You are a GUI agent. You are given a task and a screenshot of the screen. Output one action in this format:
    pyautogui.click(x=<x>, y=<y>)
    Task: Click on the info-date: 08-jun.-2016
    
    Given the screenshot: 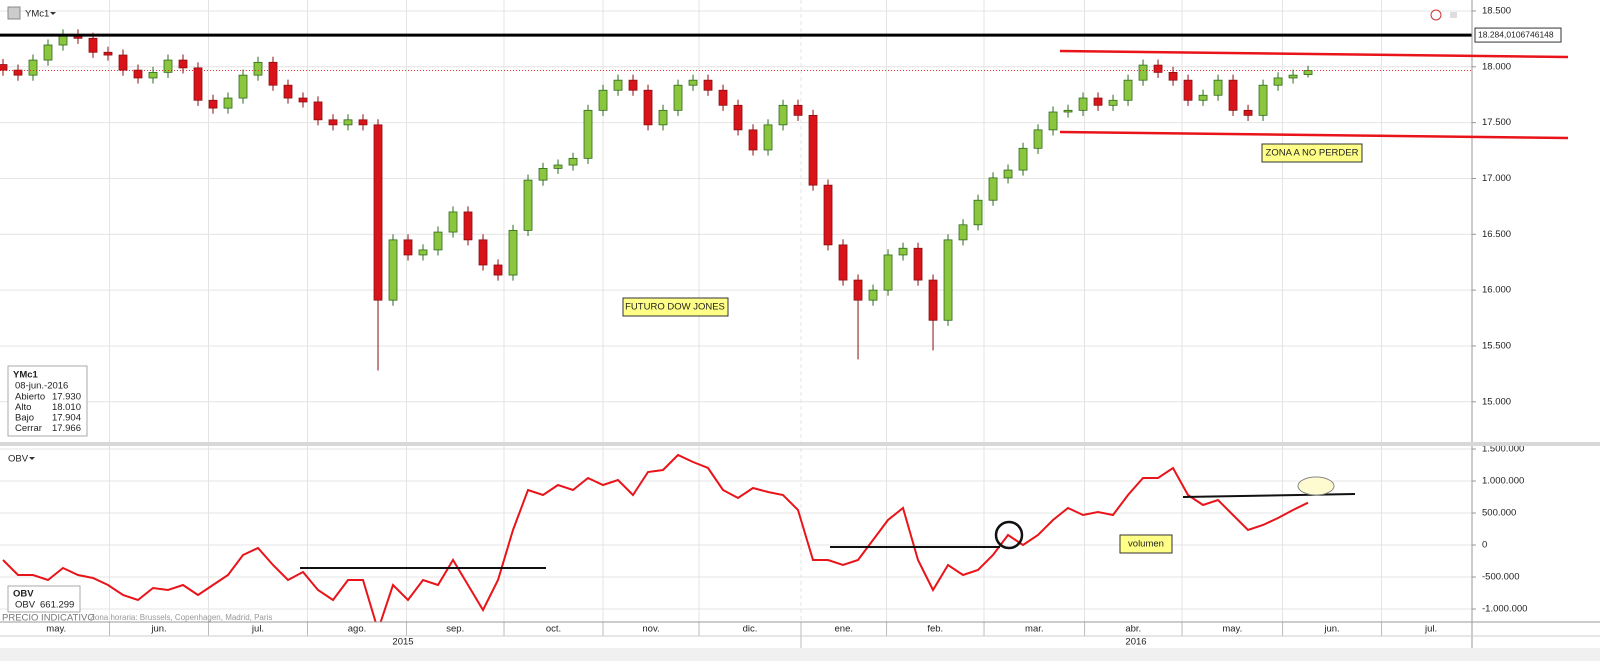 What is the action you would take?
    pyautogui.click(x=41, y=386)
    